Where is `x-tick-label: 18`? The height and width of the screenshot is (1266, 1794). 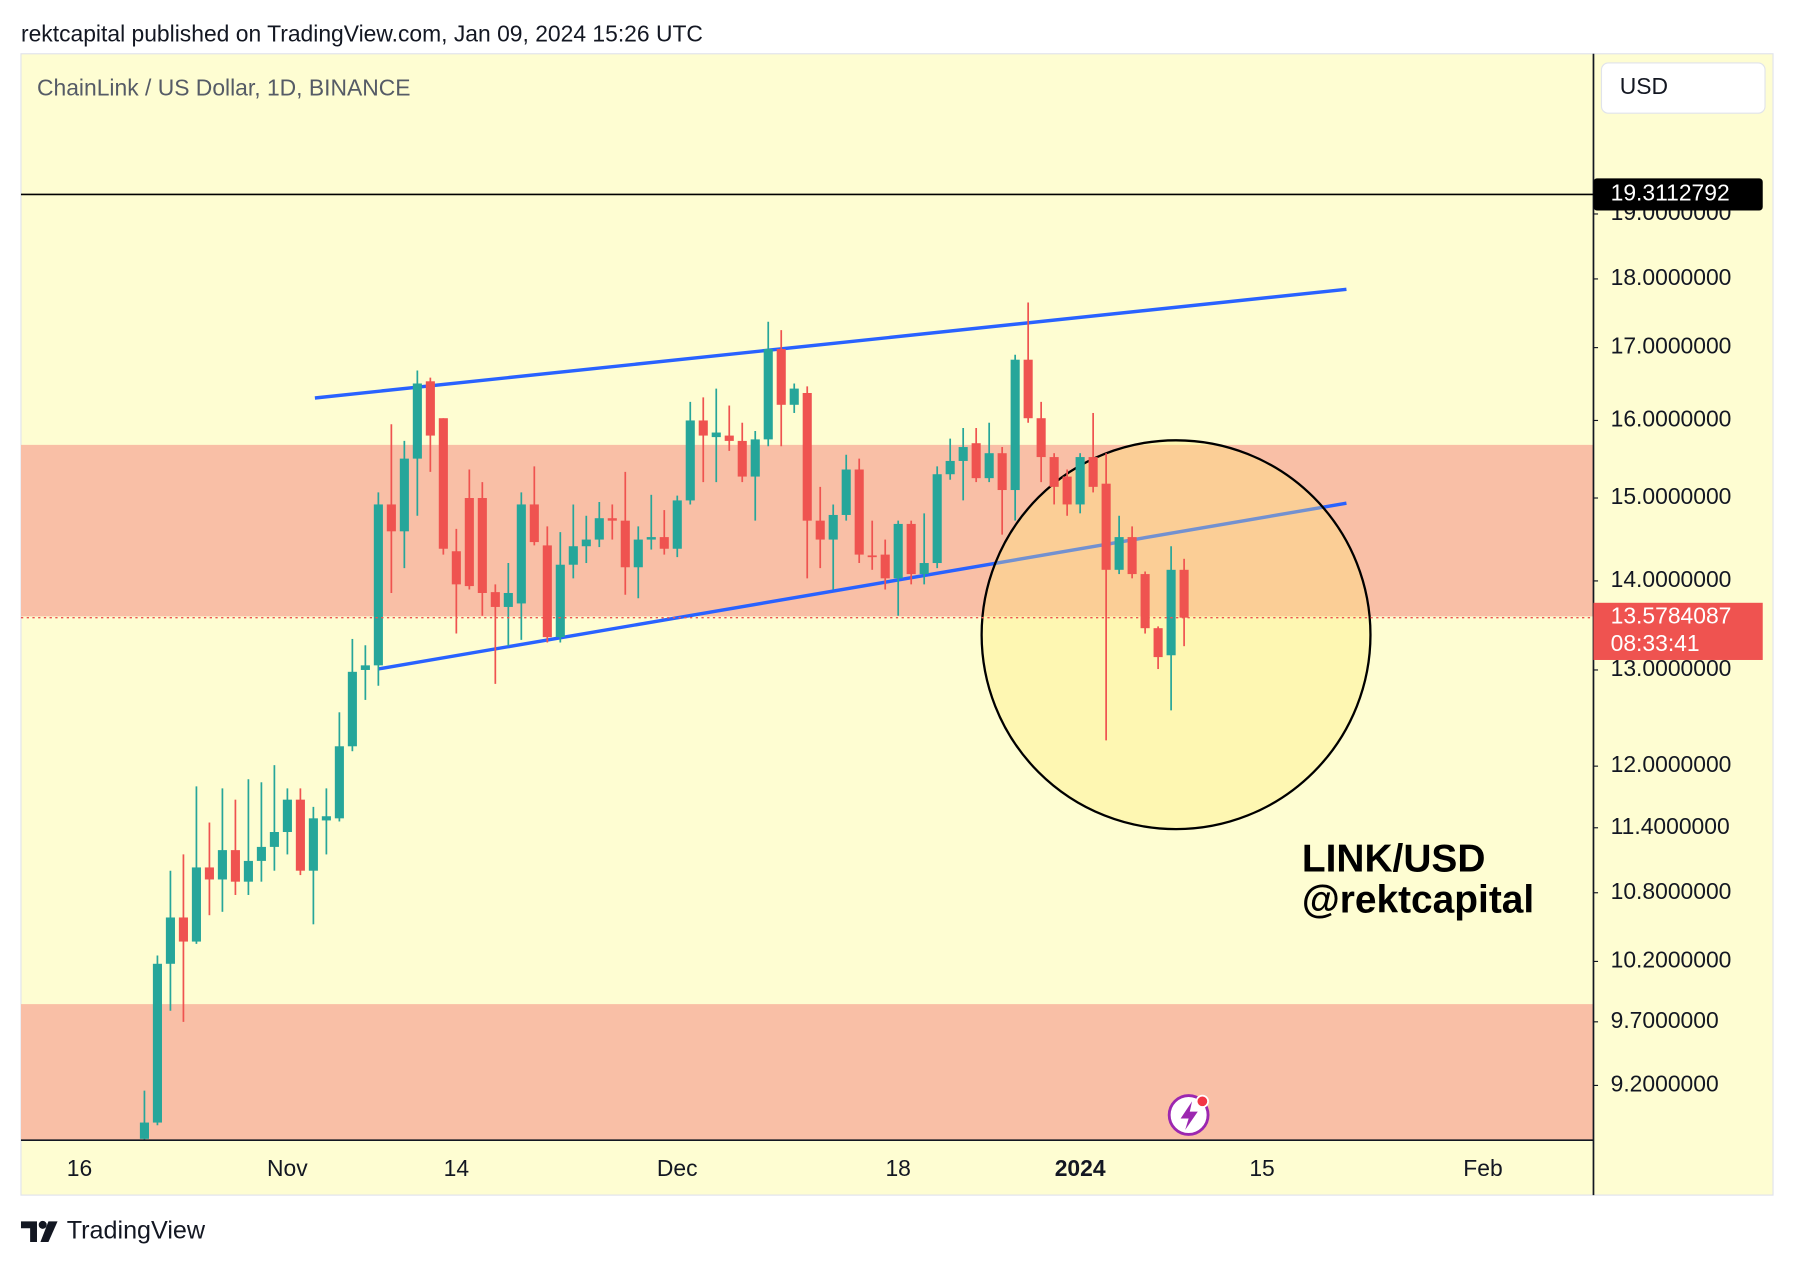 x-tick-label: 18 is located at coordinates (897, 1168).